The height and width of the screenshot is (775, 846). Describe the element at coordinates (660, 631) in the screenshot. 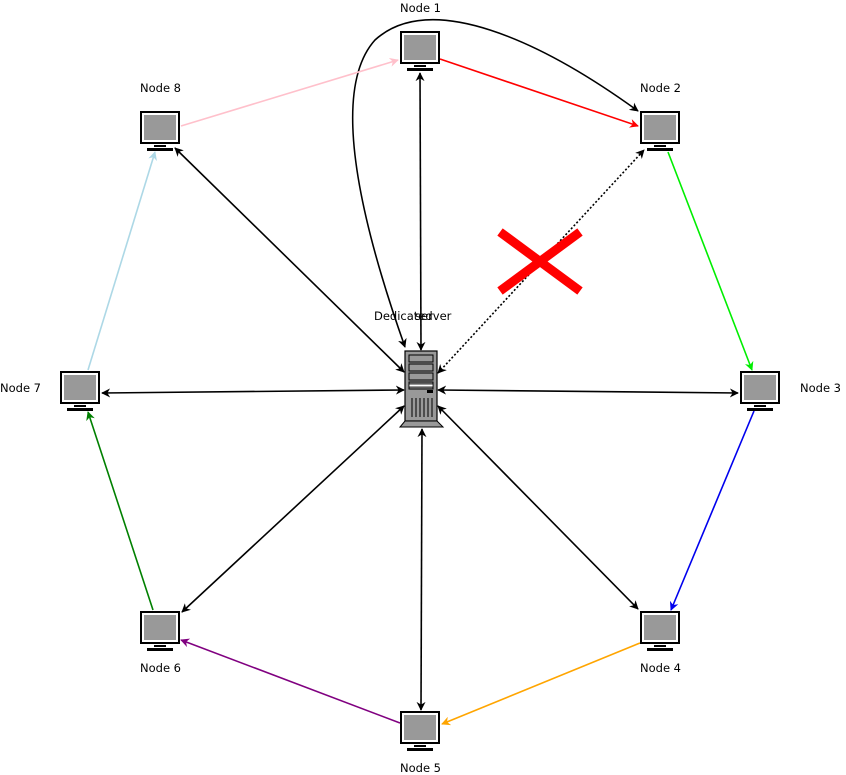

I see `node4-computer-icon` at that location.